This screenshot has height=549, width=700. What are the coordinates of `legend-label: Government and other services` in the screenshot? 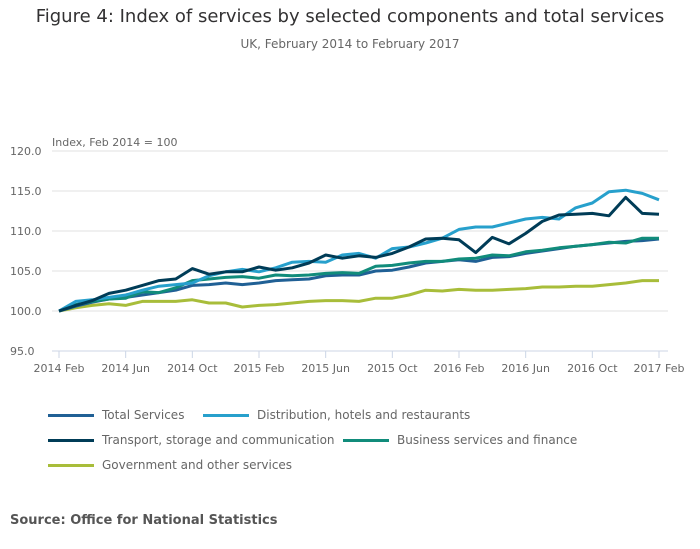 It's located at (197, 465).